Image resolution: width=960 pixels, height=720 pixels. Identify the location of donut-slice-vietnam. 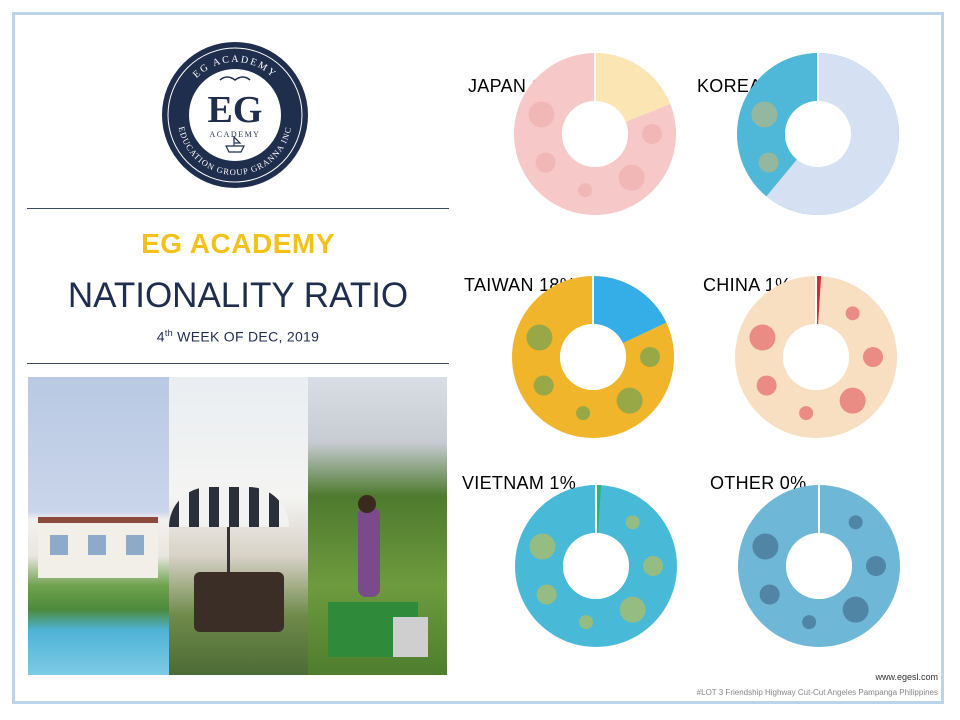
(599, 509).